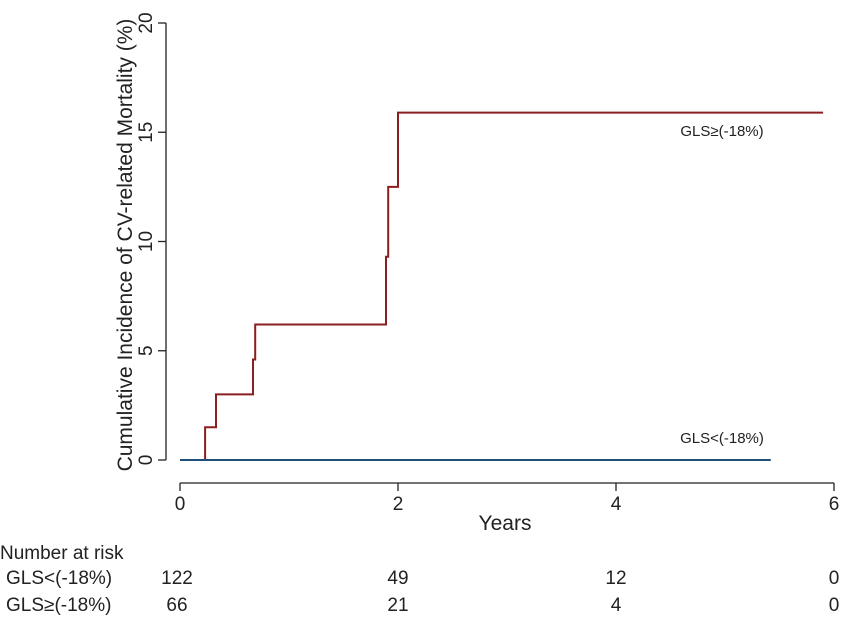 The width and height of the screenshot is (850, 619). Describe the element at coordinates (146, 22) in the screenshot. I see `y-tick-label: 20` at that location.